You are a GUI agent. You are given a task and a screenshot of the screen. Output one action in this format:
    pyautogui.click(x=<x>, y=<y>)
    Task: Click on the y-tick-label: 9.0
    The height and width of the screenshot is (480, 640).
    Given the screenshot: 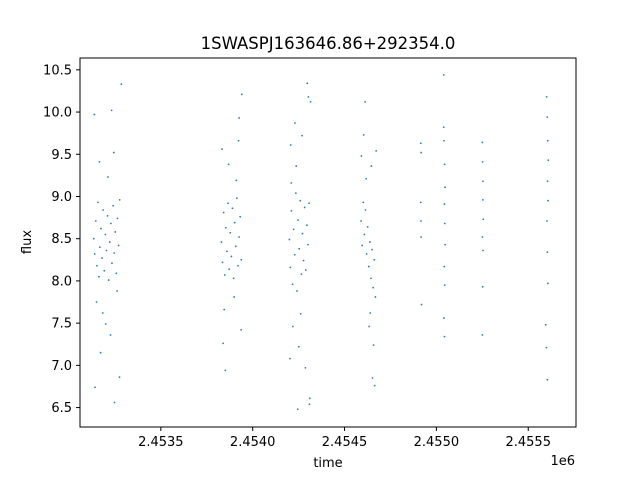 What is the action you would take?
    pyautogui.click(x=61, y=197)
    